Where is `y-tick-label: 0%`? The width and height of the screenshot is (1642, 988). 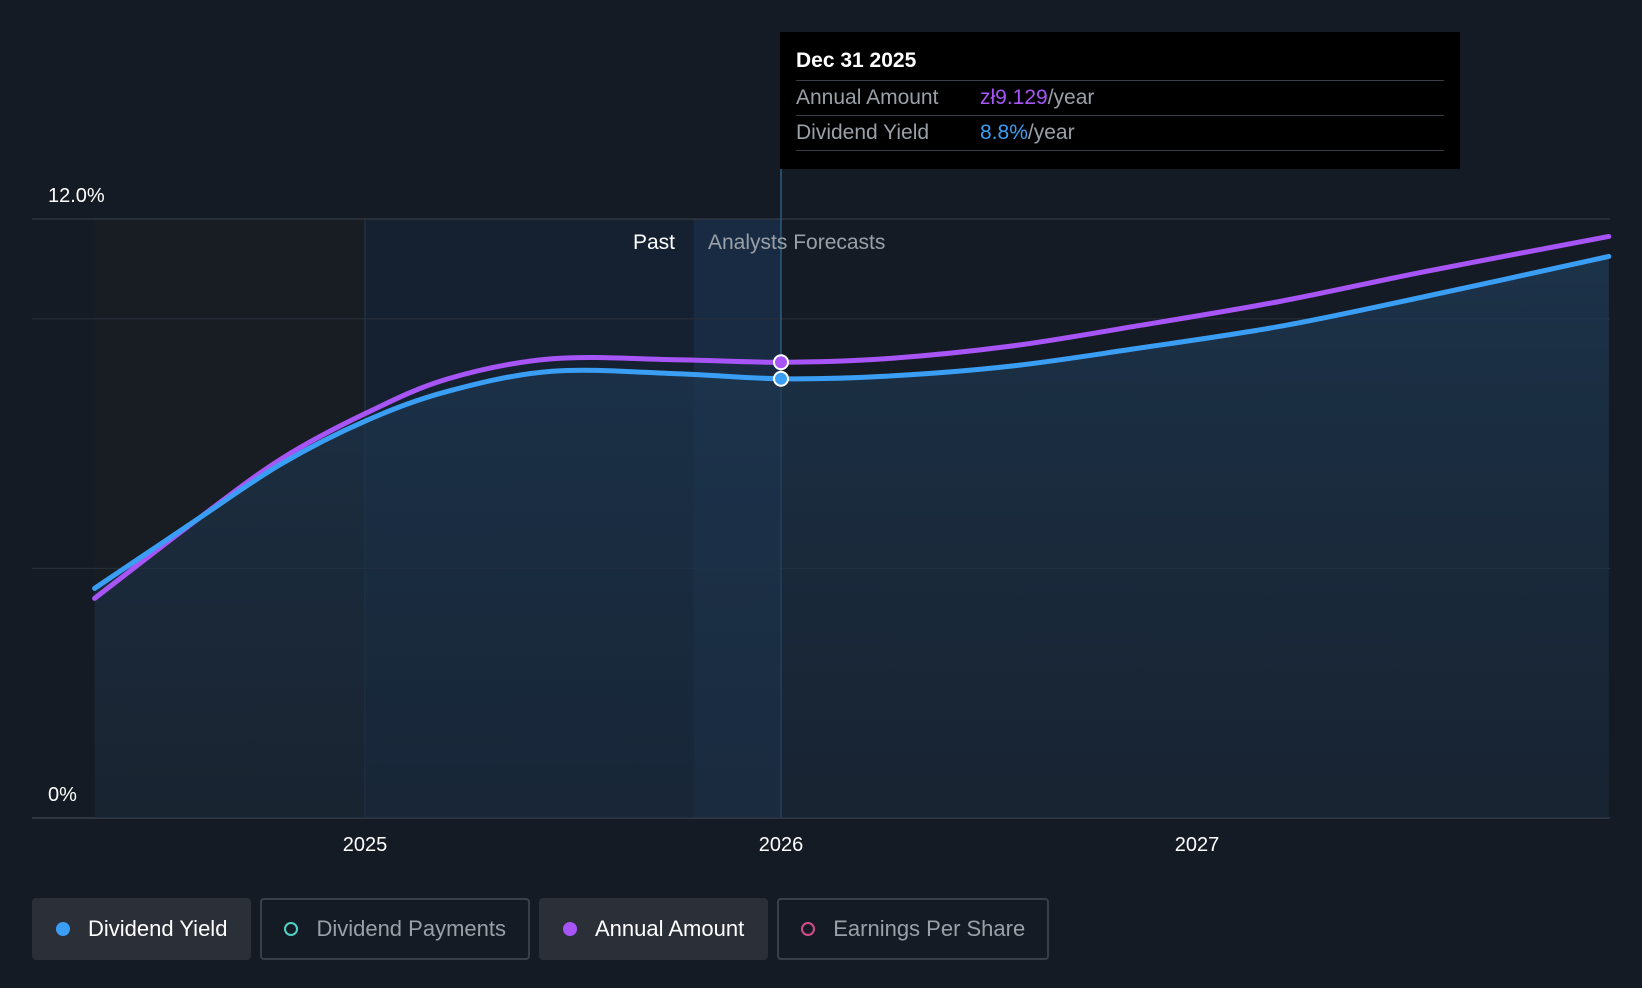
y-tick-label: 0% is located at coordinates (62, 795).